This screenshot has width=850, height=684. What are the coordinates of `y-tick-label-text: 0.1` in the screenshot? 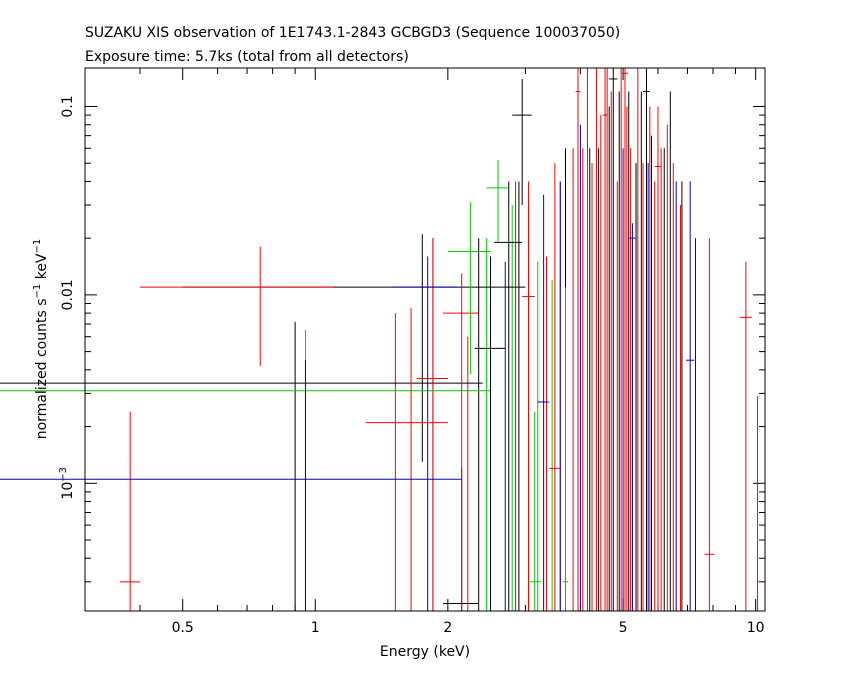 It's located at (68, 106).